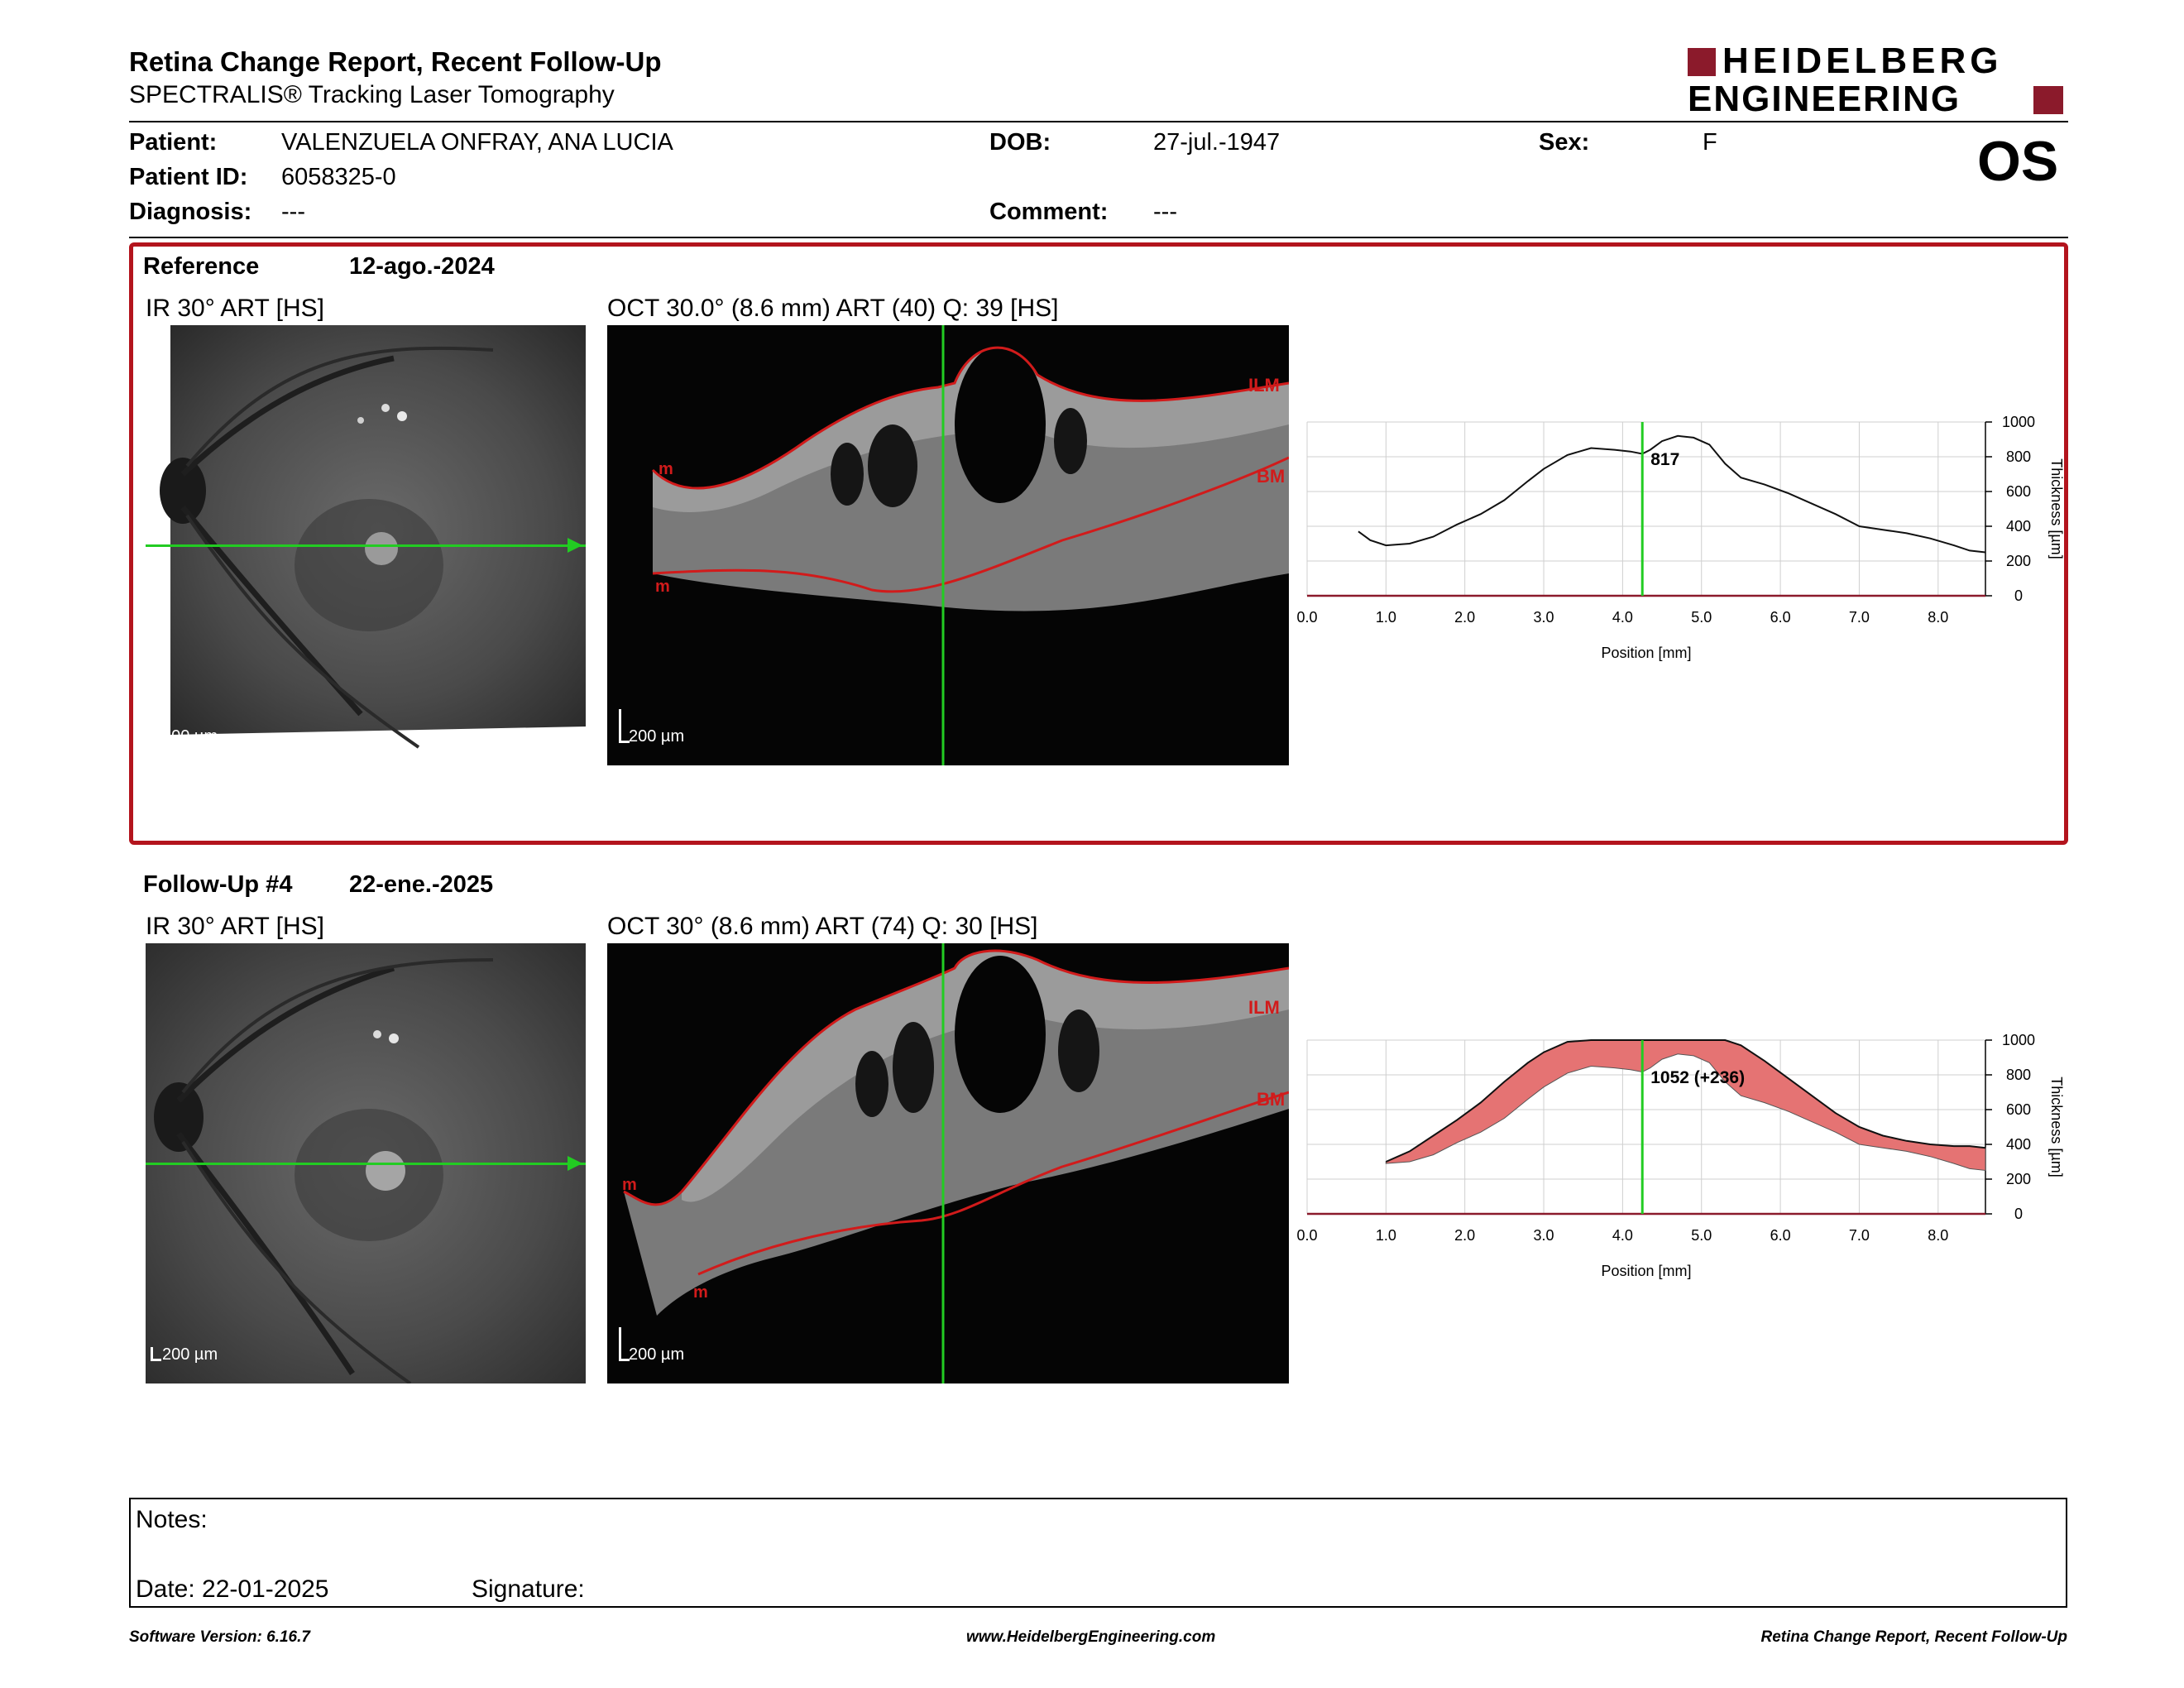  I want to click on reference-ir-scale: 200 µm, so click(190, 736).